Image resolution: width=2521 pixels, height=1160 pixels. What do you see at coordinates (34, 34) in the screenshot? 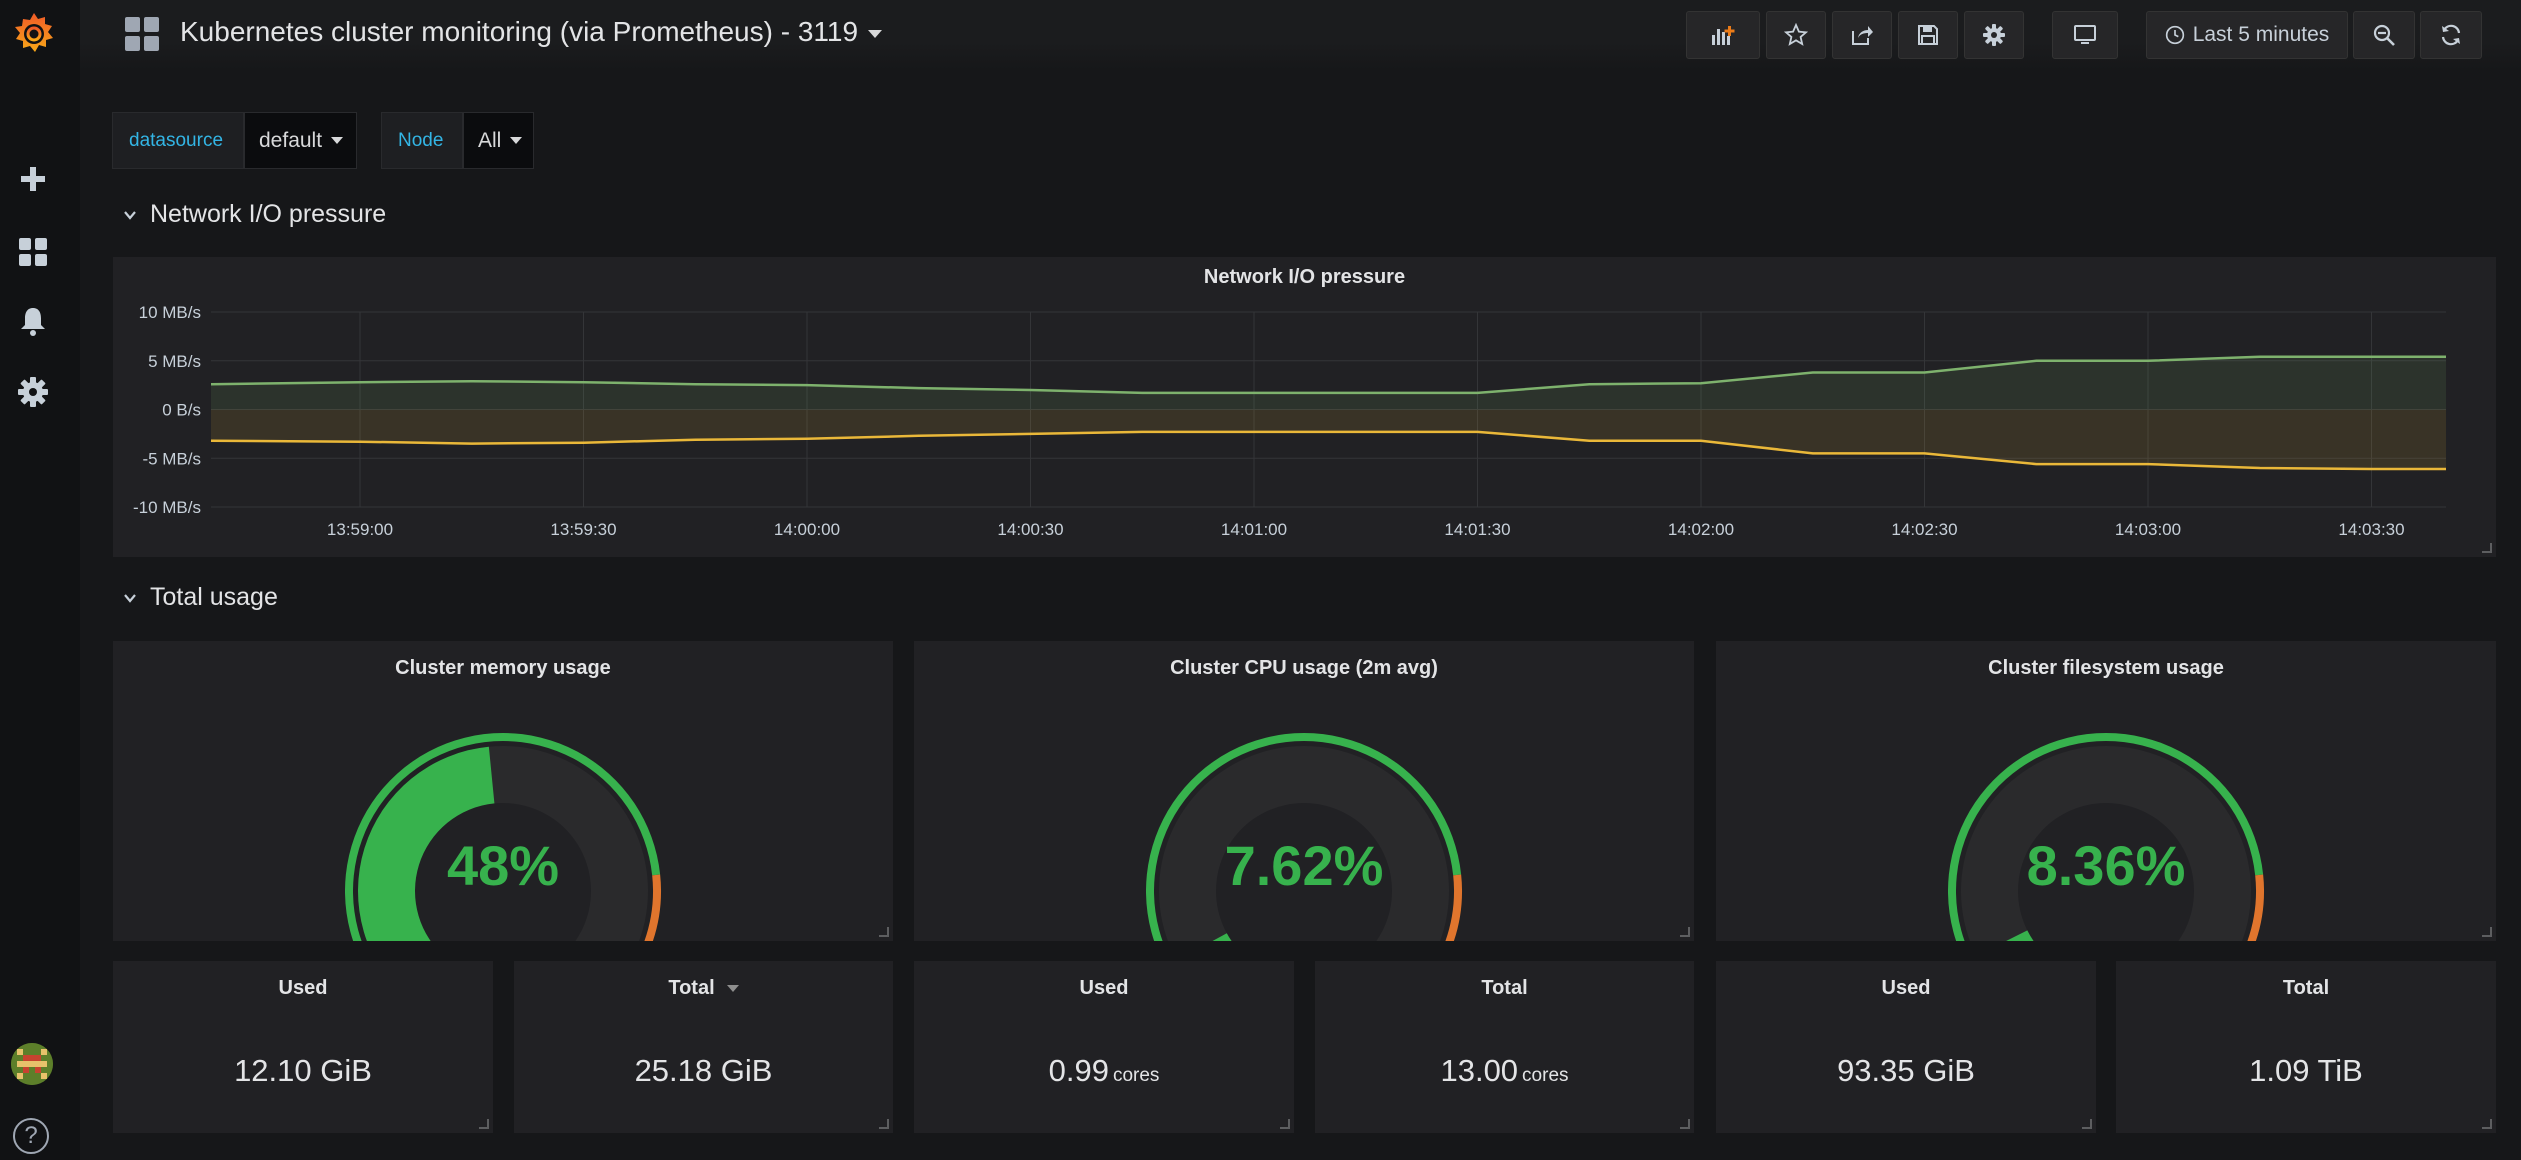
I see `grafana-logo-icon` at bounding box center [34, 34].